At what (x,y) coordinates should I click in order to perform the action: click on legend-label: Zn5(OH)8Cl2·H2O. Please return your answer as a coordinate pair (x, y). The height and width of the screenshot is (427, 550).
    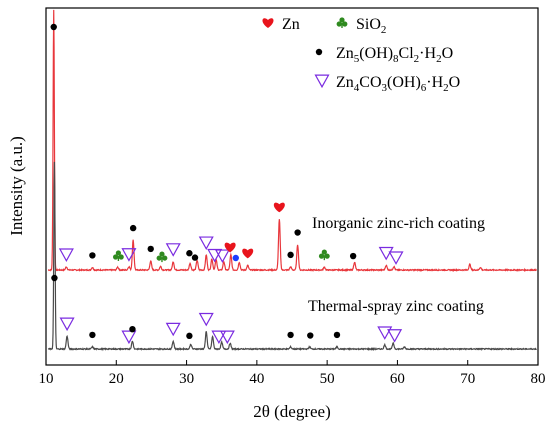
    Looking at the image, I should click on (394, 55).